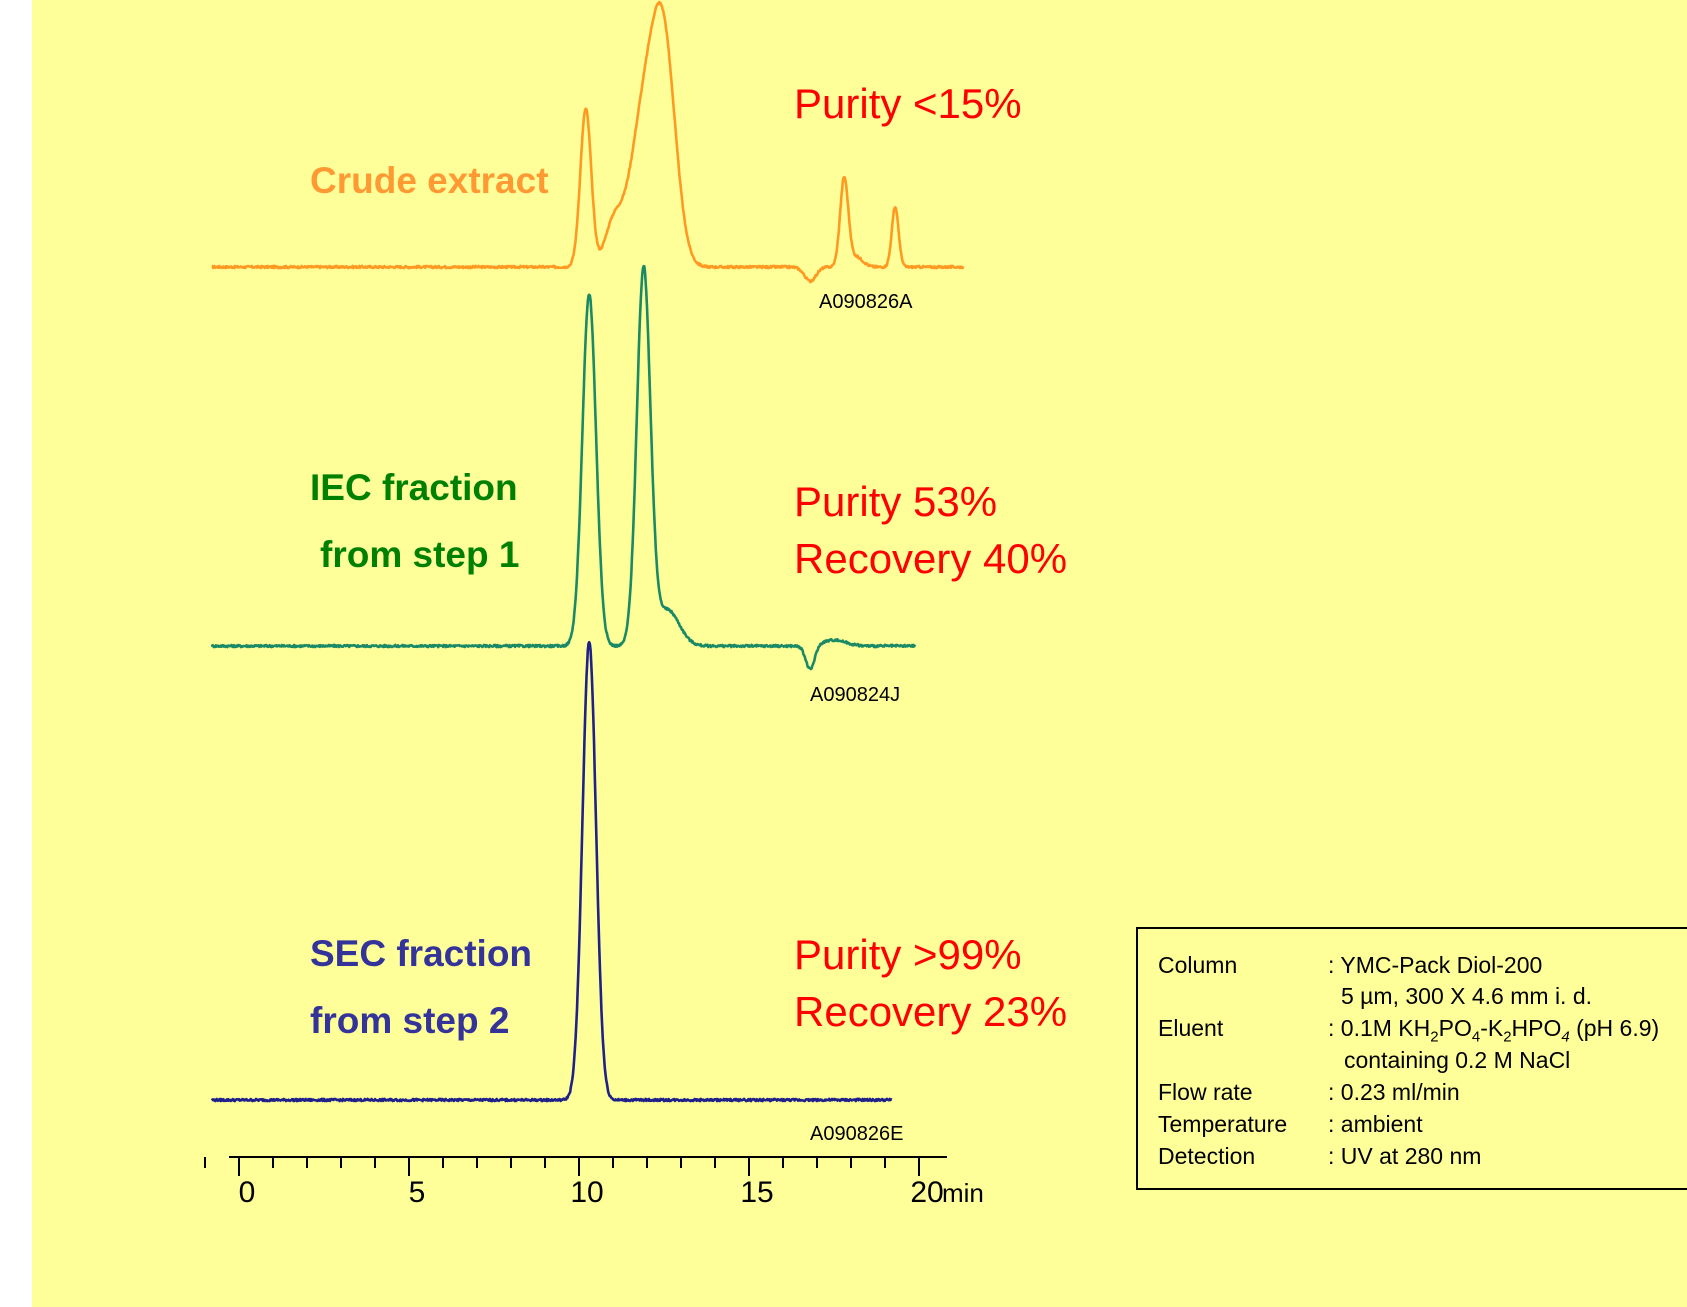  Describe the element at coordinates (1375, 1124) in the screenshot. I see `temperature-value: : ambient` at that location.